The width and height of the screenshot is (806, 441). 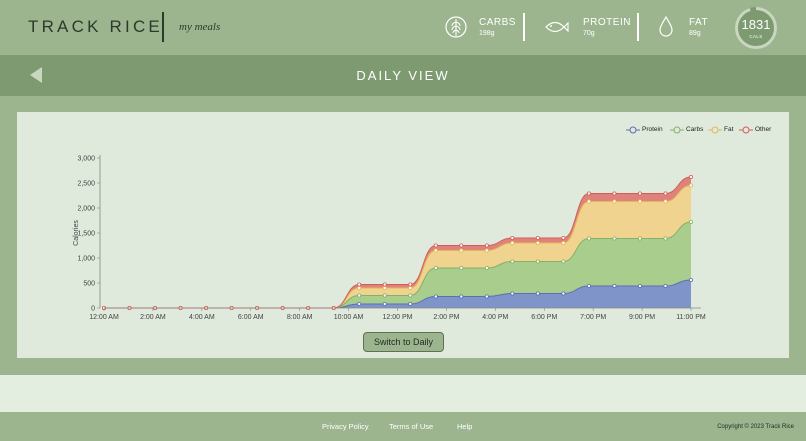 What do you see at coordinates (86, 259) in the screenshot?
I see `y-tick-label: 1,000` at bounding box center [86, 259].